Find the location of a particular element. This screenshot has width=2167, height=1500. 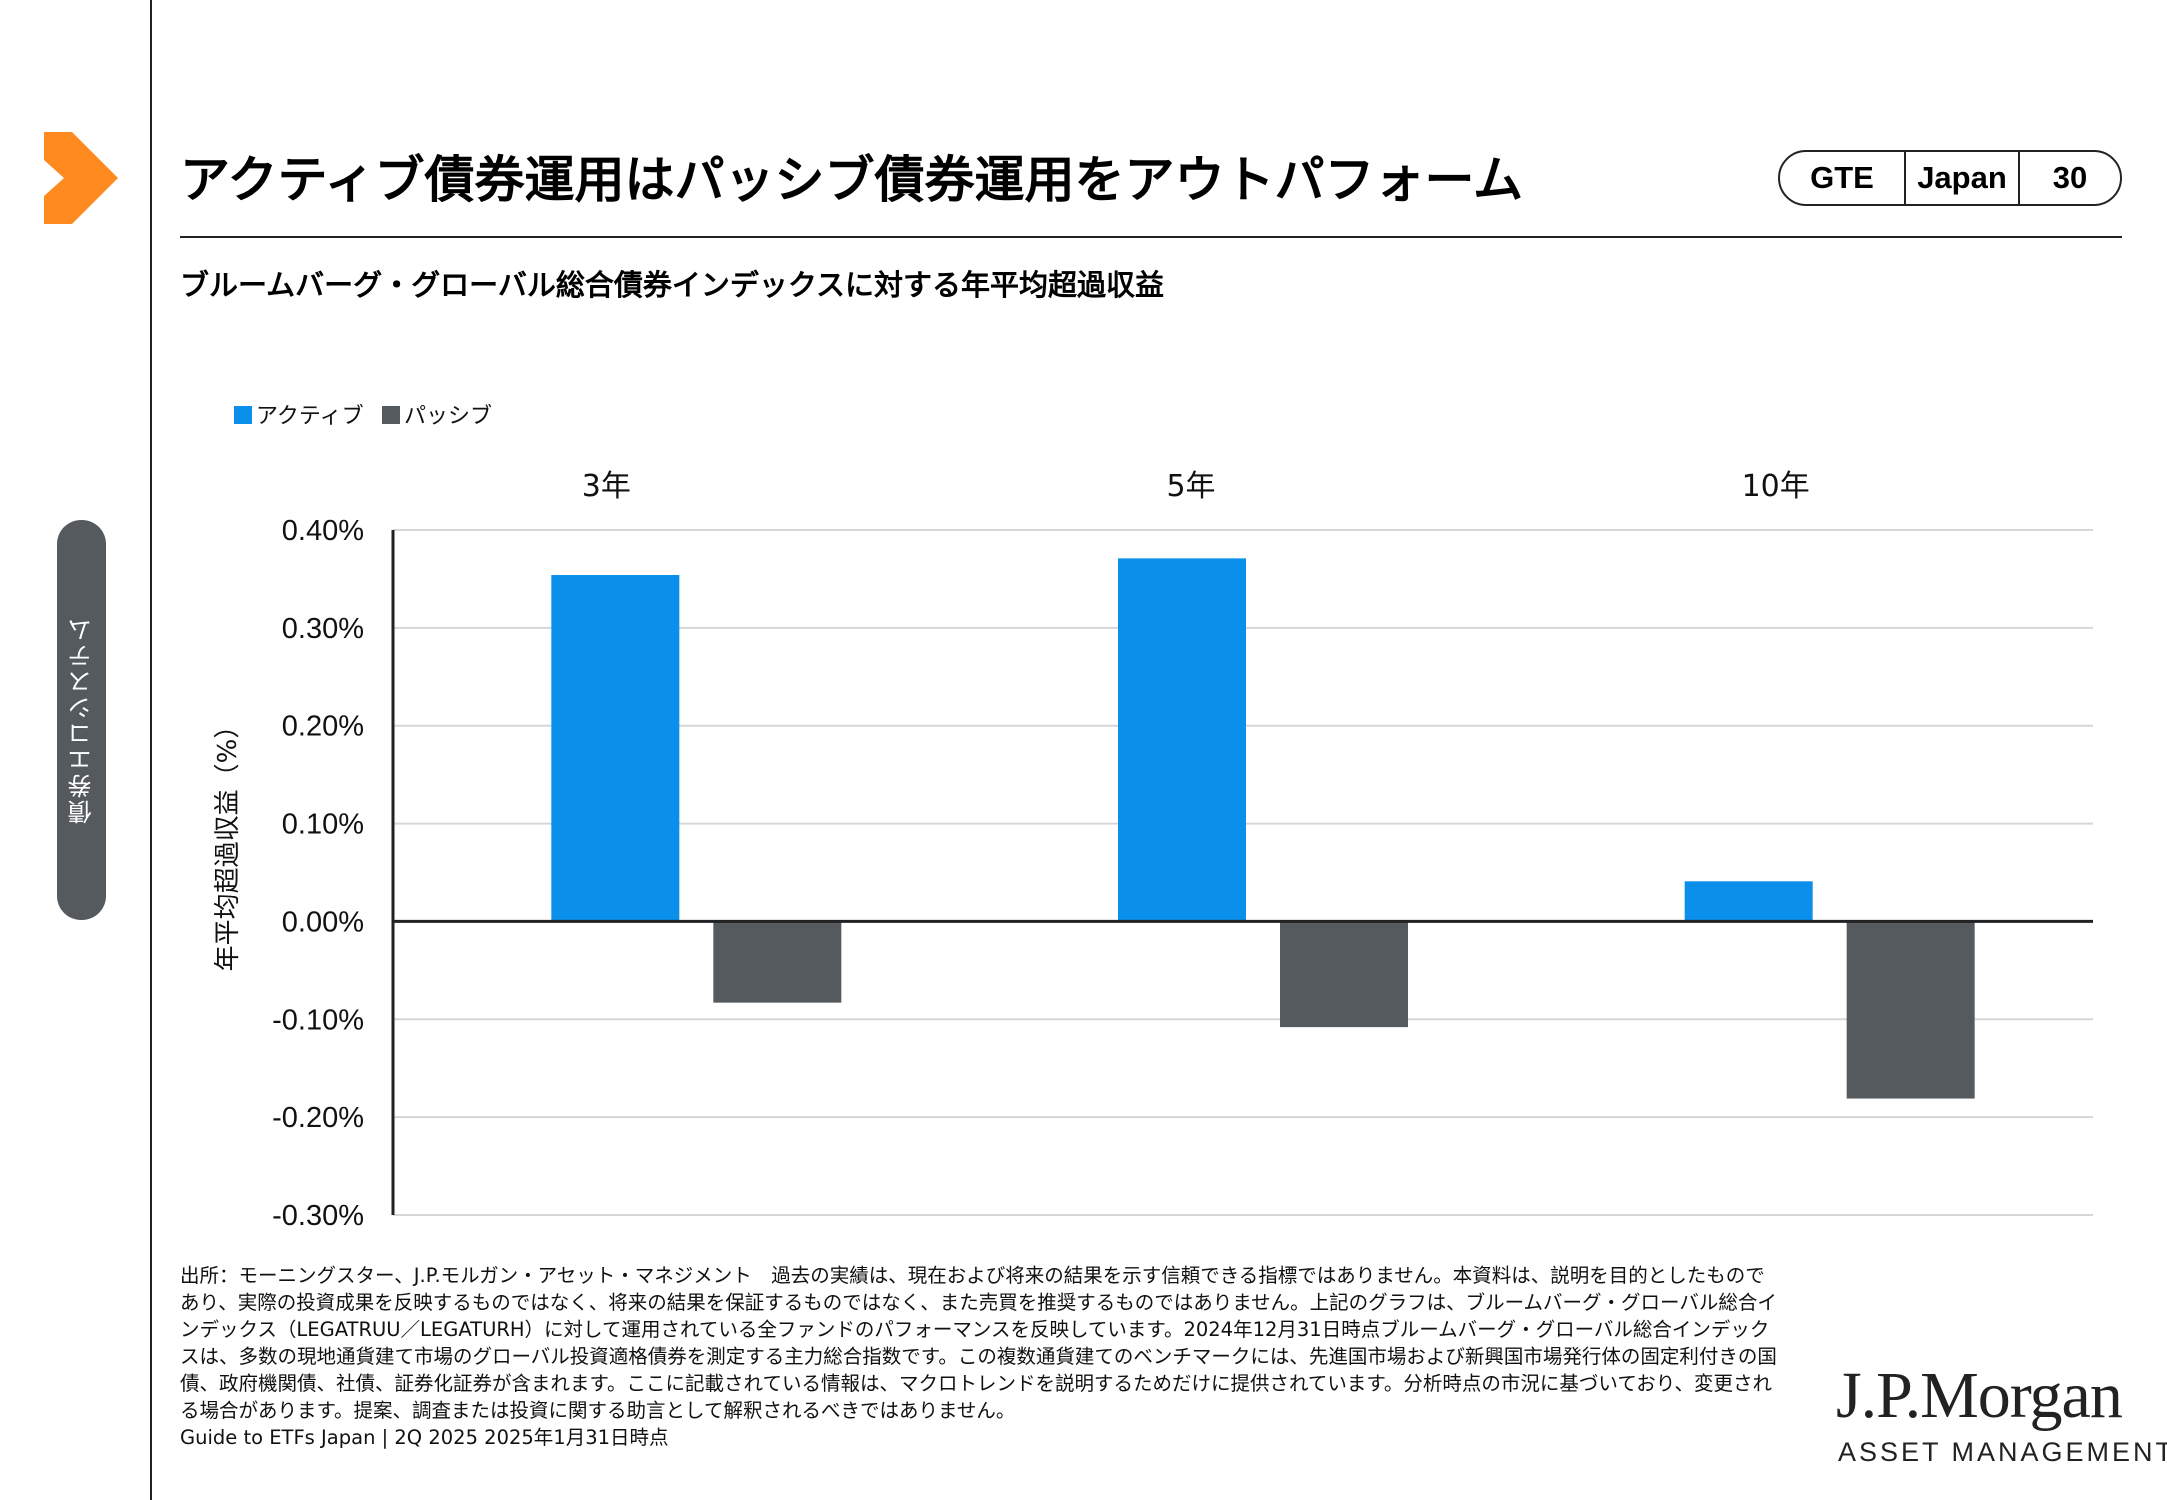

jpmorgan-logo: J.P.Morgan is located at coordinates (1979, 1395).